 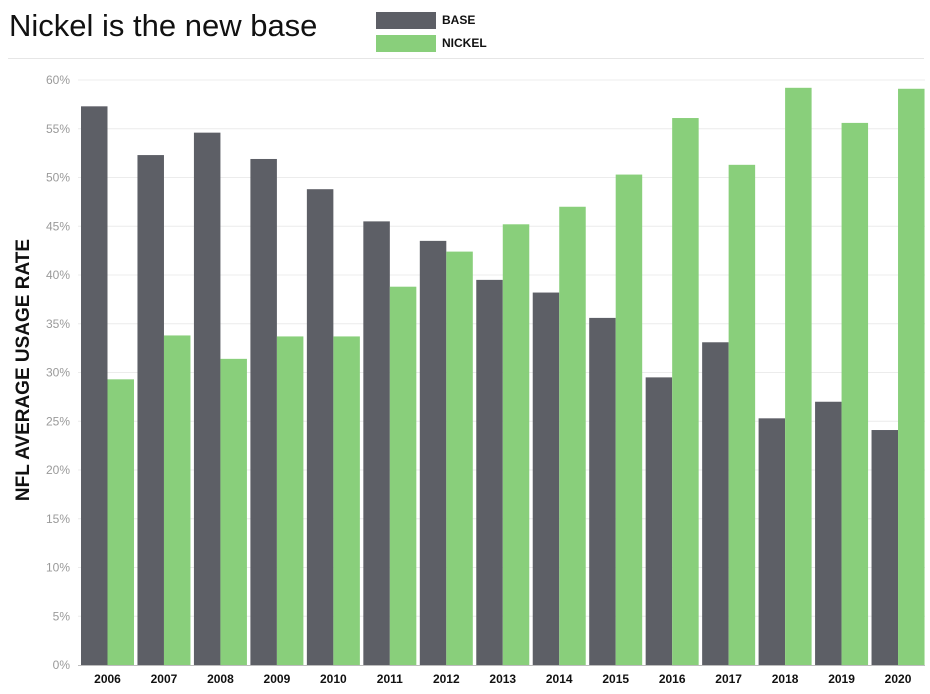 What do you see at coordinates (459, 458) in the screenshot?
I see `bar-nickel-2012` at bounding box center [459, 458].